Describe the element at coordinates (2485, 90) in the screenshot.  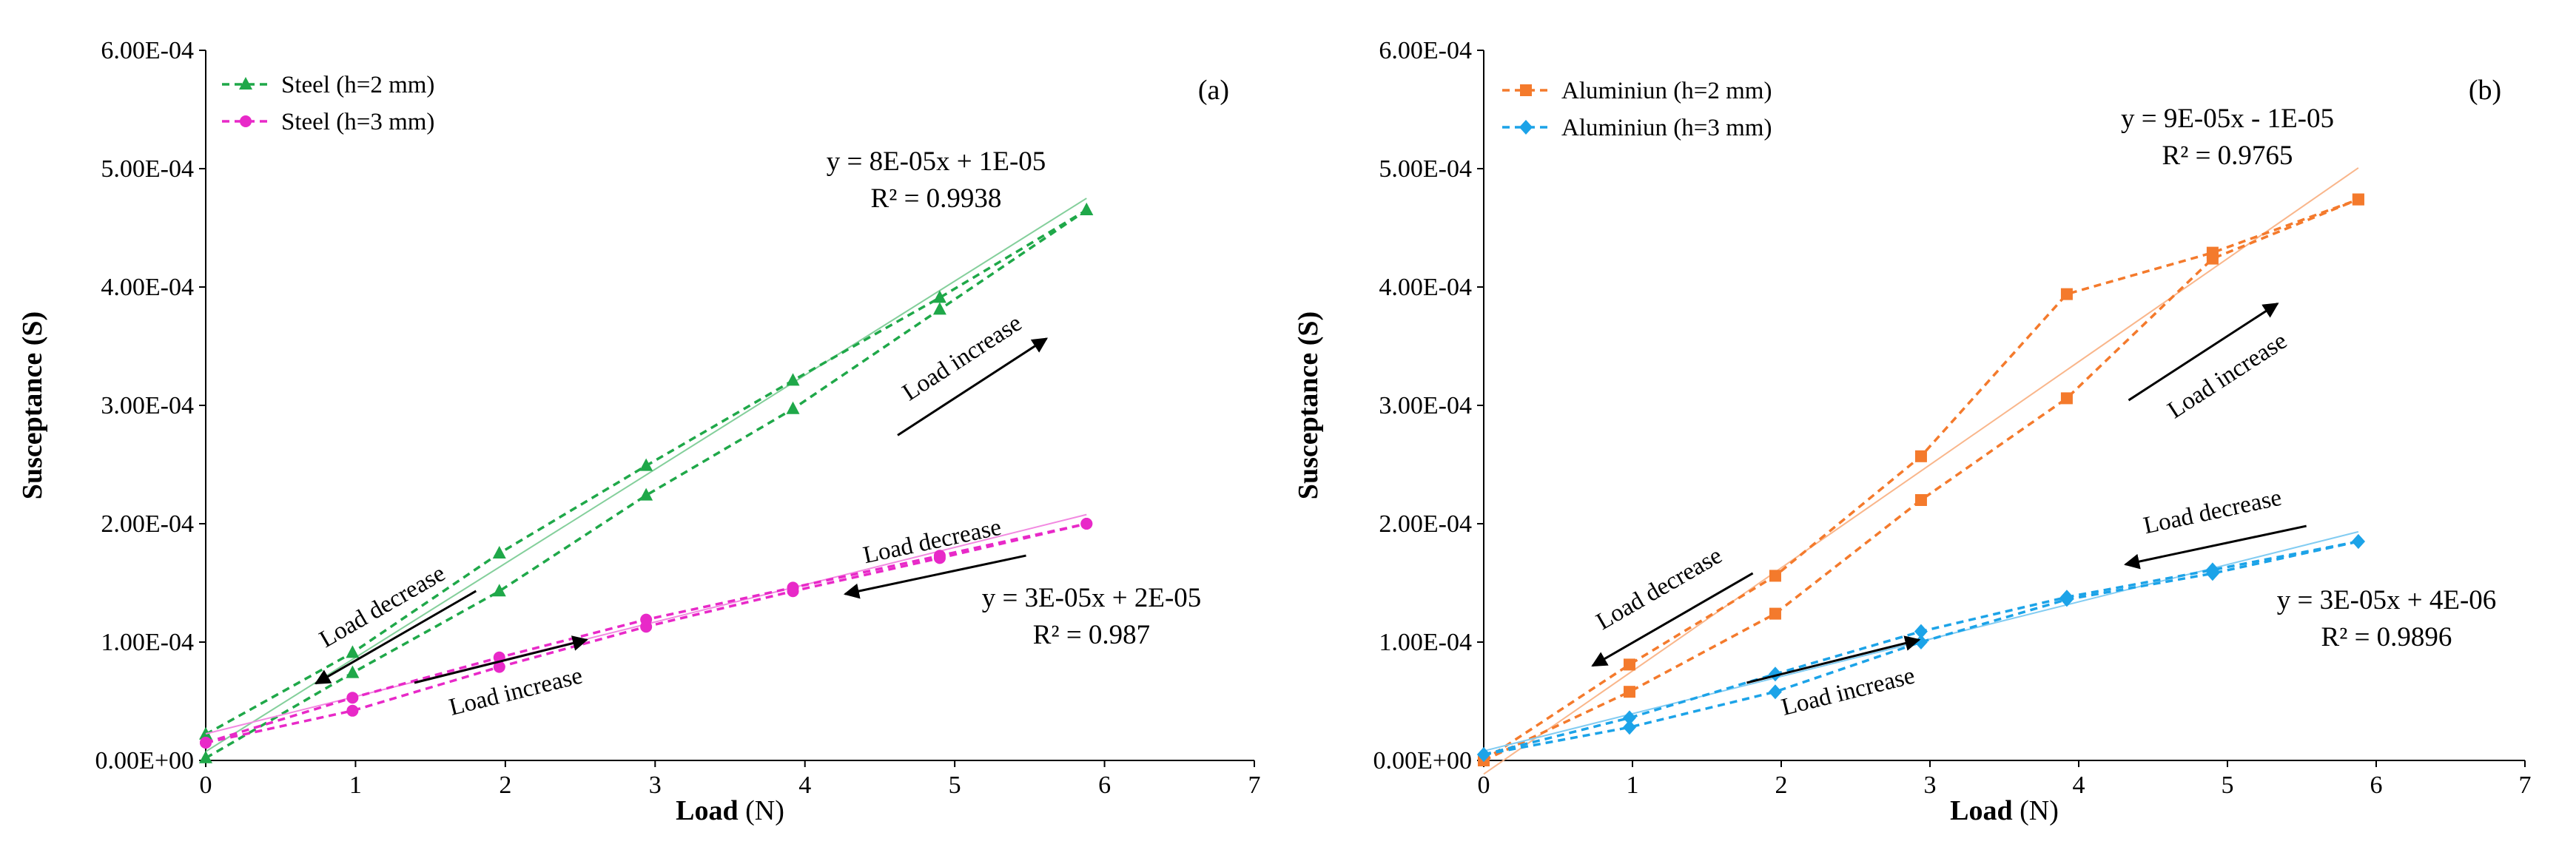
I see `panel-label: (b)` at that location.